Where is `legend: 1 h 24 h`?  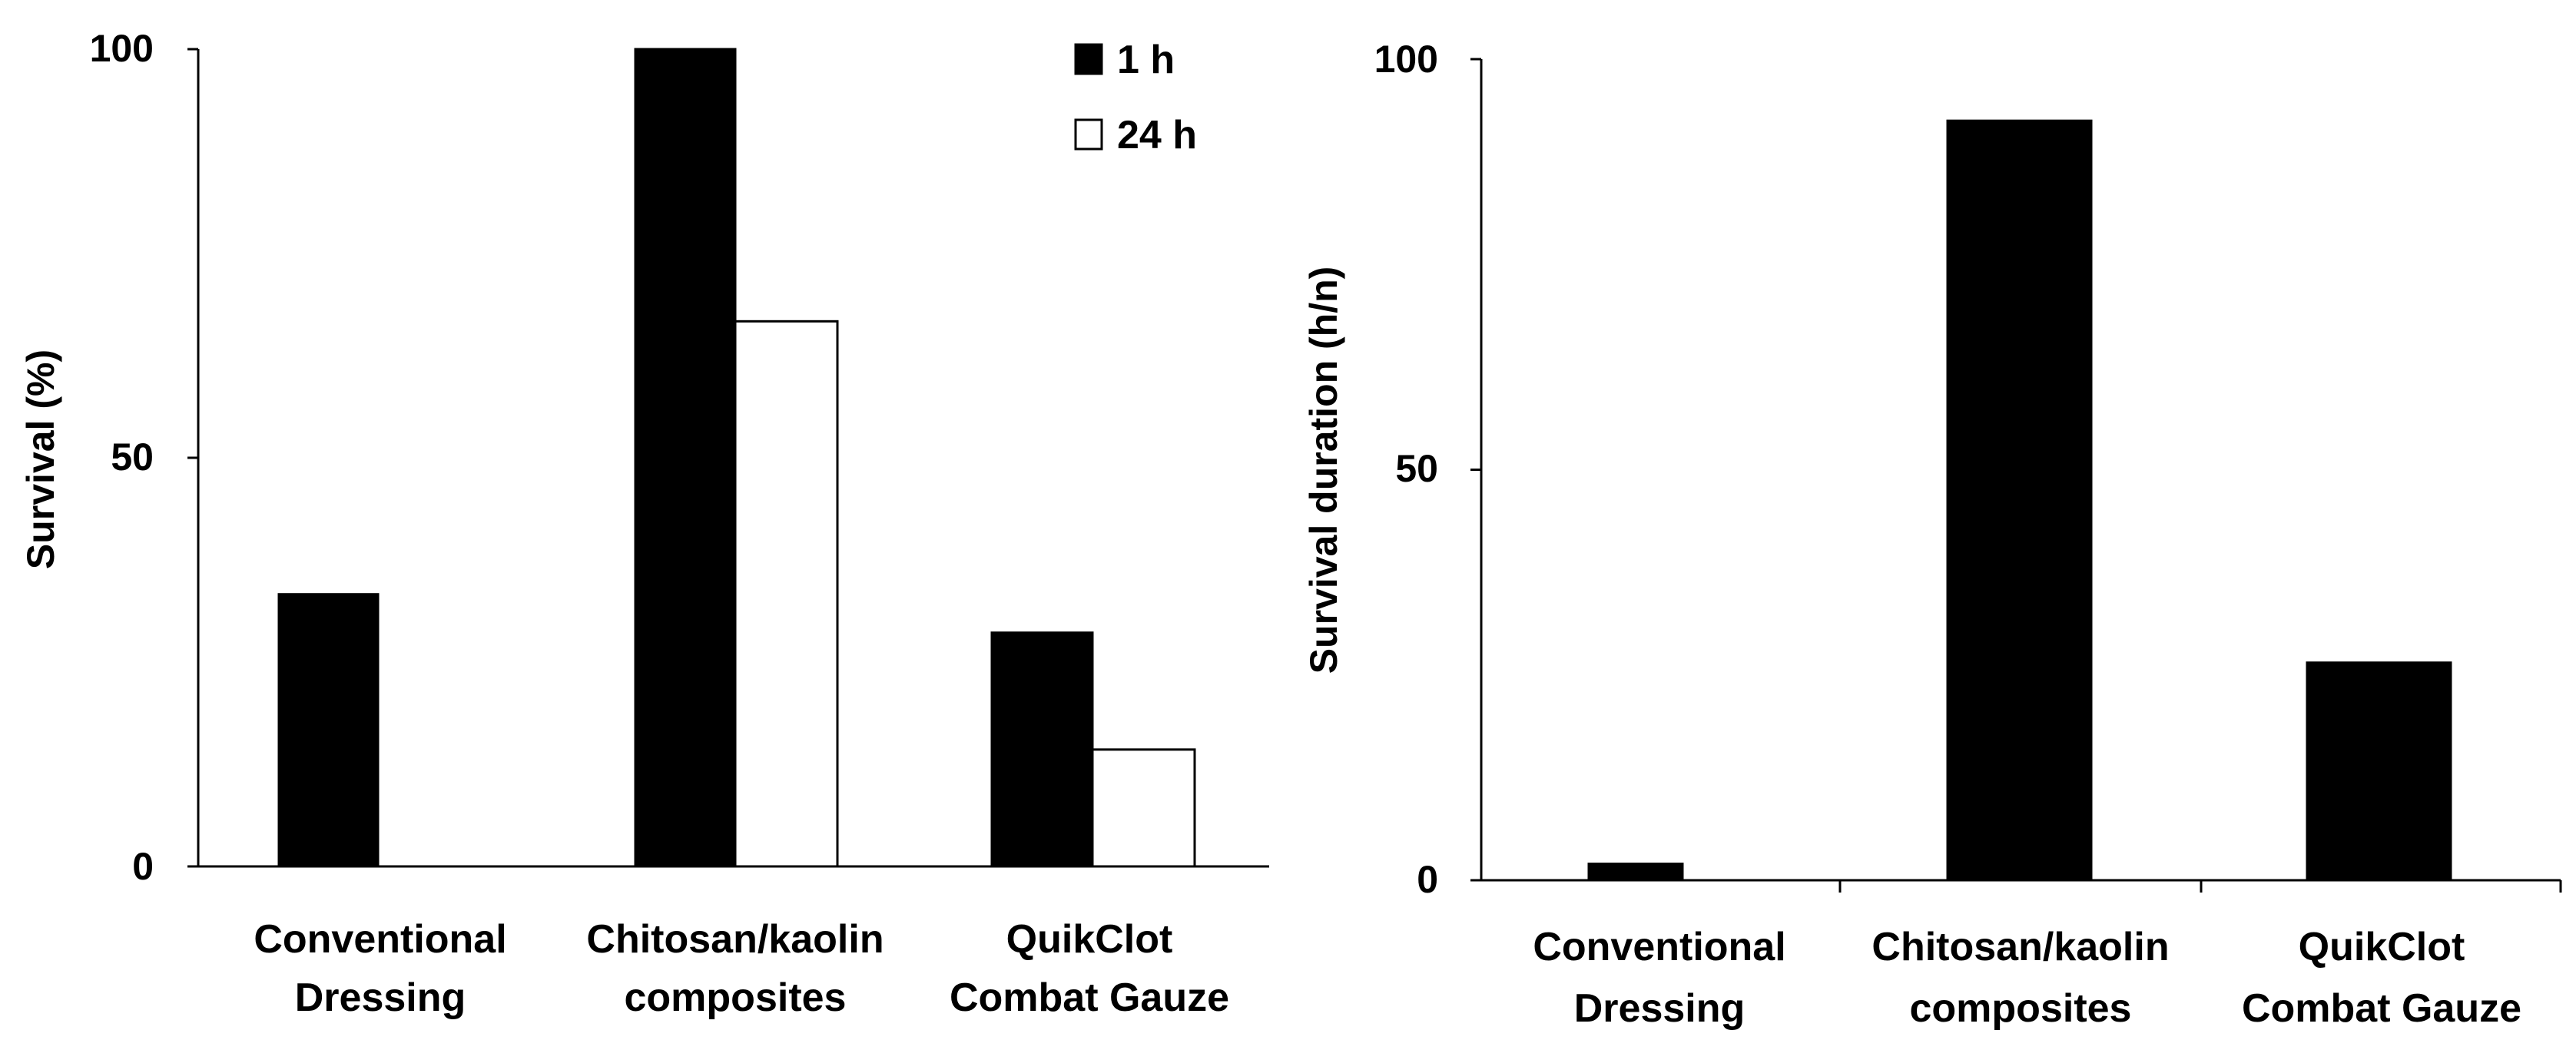
legend: 1 h 24 h is located at coordinates (1135, 97).